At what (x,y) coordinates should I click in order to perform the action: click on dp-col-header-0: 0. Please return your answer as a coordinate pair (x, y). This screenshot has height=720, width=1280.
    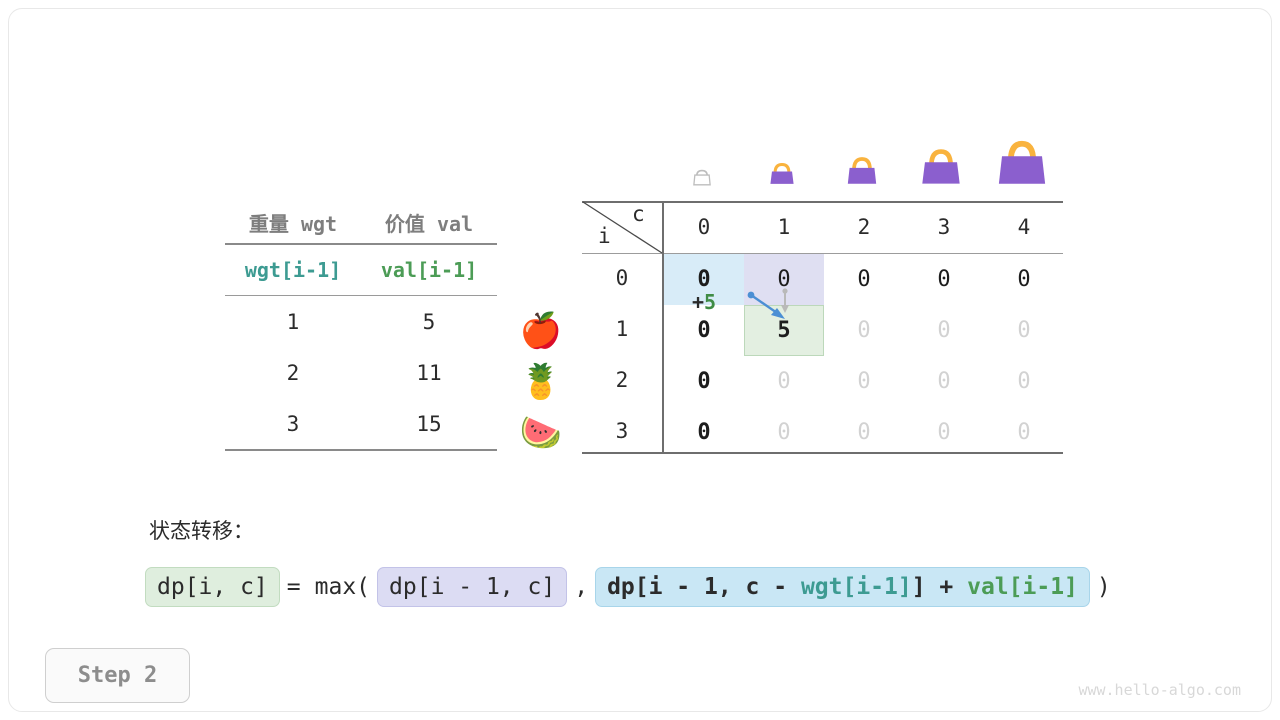
    Looking at the image, I should click on (704, 227).